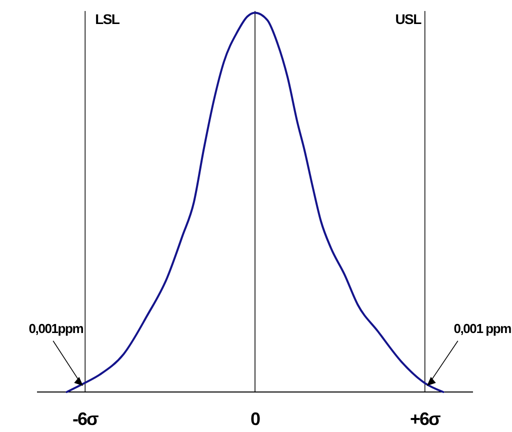  Describe the element at coordinates (107, 19) in the screenshot. I see `ref-line-label: LSL` at that location.